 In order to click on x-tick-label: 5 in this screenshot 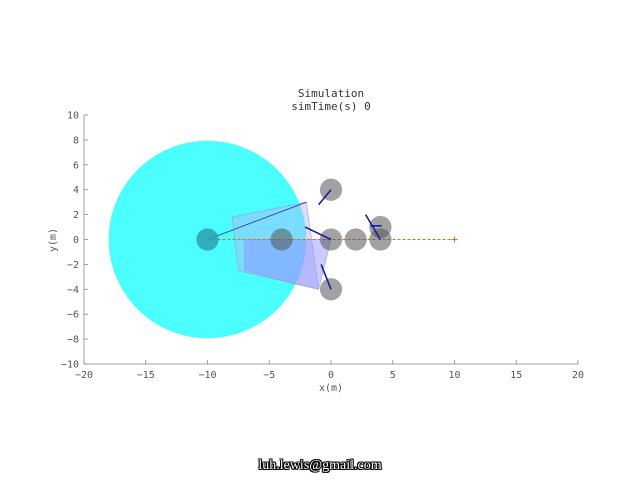, I will do `click(393, 375)`.